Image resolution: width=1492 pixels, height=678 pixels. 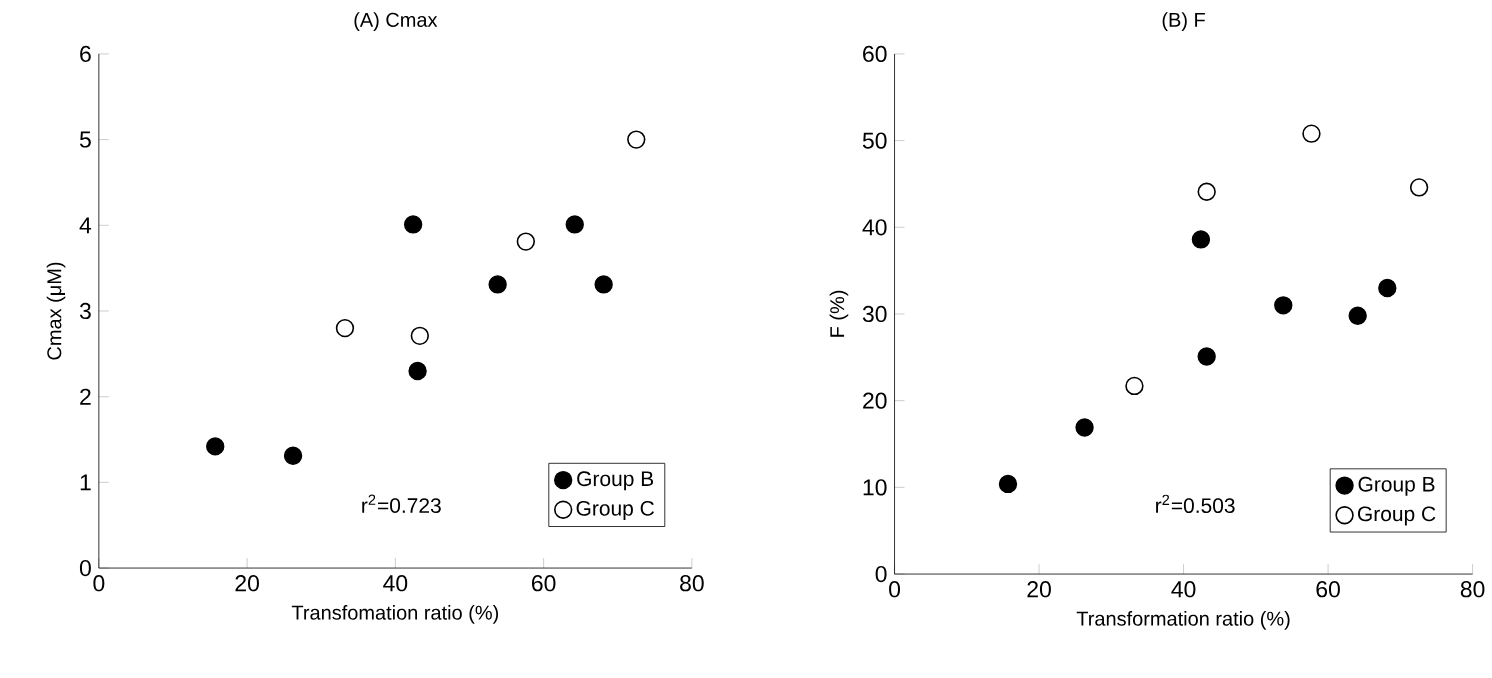 What do you see at coordinates (85, 54) in the screenshot?
I see `y-tick-label: 6` at bounding box center [85, 54].